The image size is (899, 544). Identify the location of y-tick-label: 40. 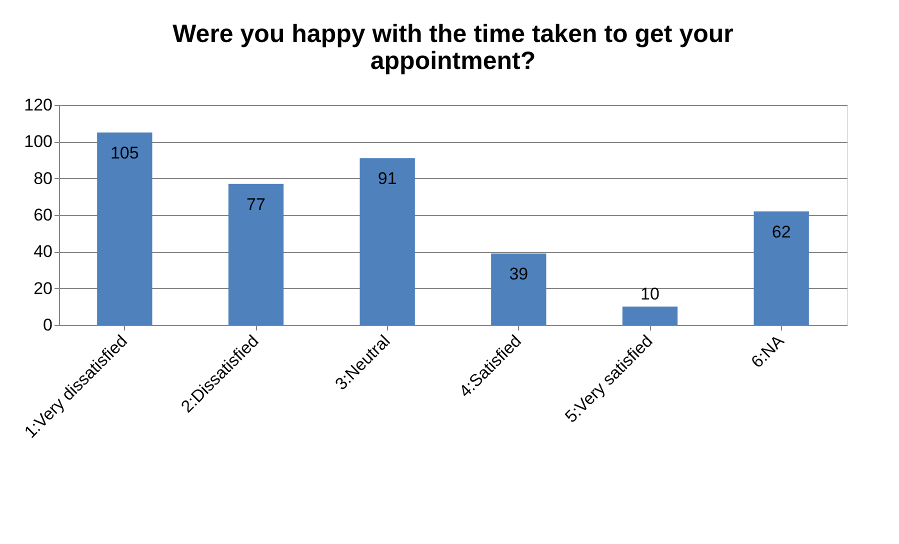
(43, 252).